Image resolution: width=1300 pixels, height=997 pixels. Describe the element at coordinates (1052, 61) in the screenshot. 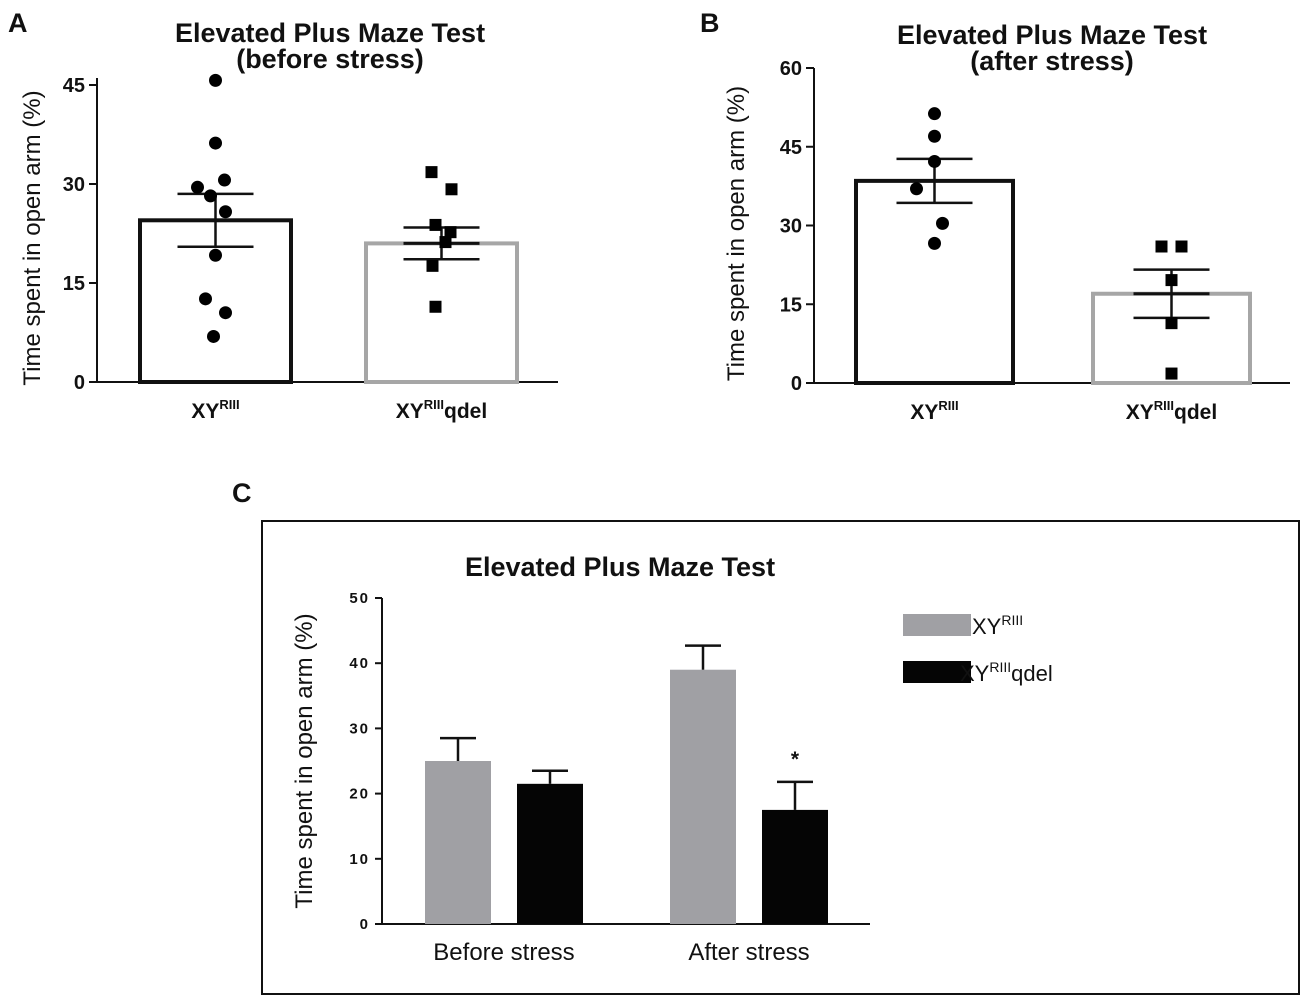

I see `chart-subtitle: (after stress)` at that location.